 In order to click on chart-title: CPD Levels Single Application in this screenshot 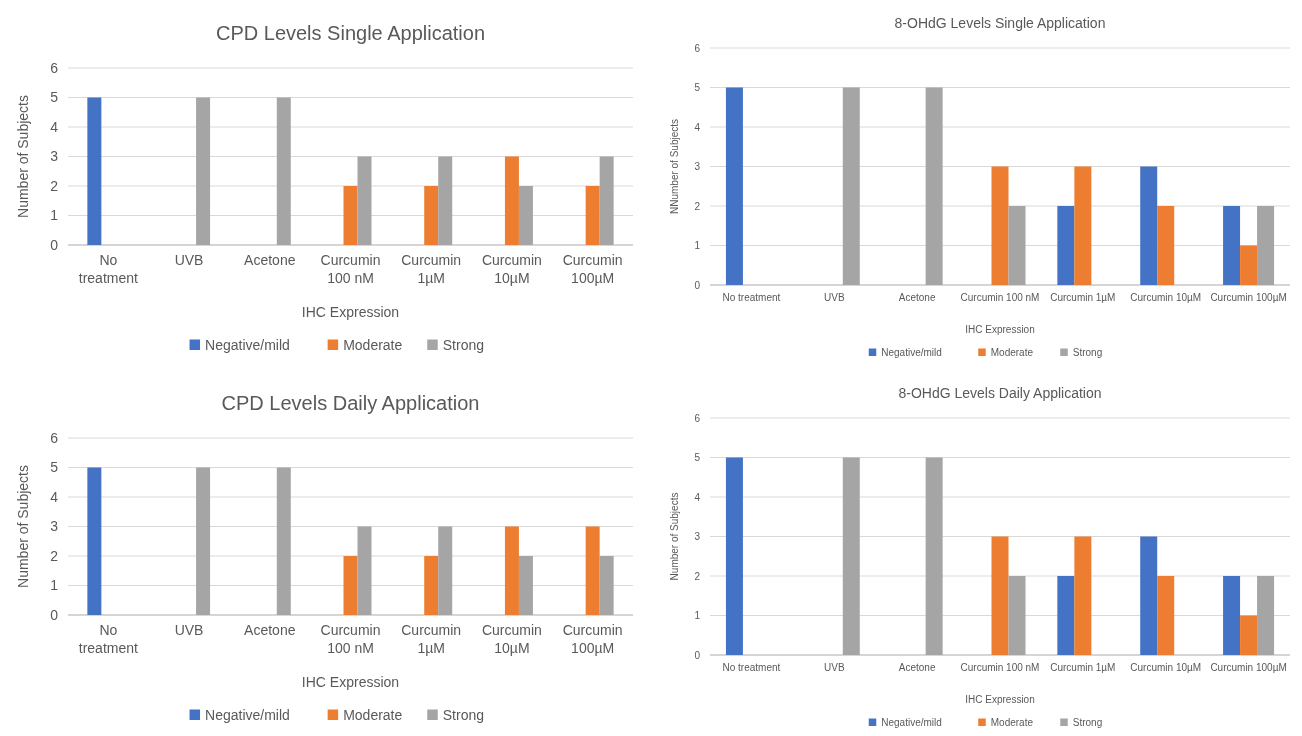, I will do `click(350, 33)`.